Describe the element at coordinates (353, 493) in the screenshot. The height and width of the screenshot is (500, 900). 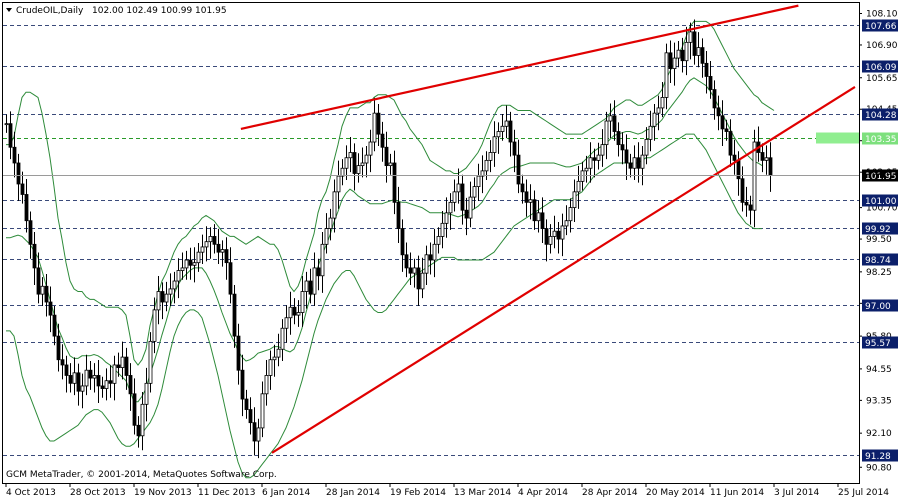
I see `x-tick-label: 28 Jan 2014` at that location.